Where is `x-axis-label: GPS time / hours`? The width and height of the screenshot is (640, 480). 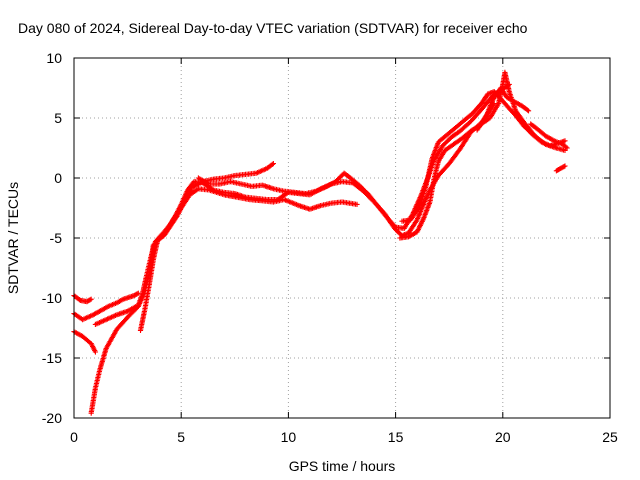
x-axis-label: GPS time / hours is located at coordinates (342, 466).